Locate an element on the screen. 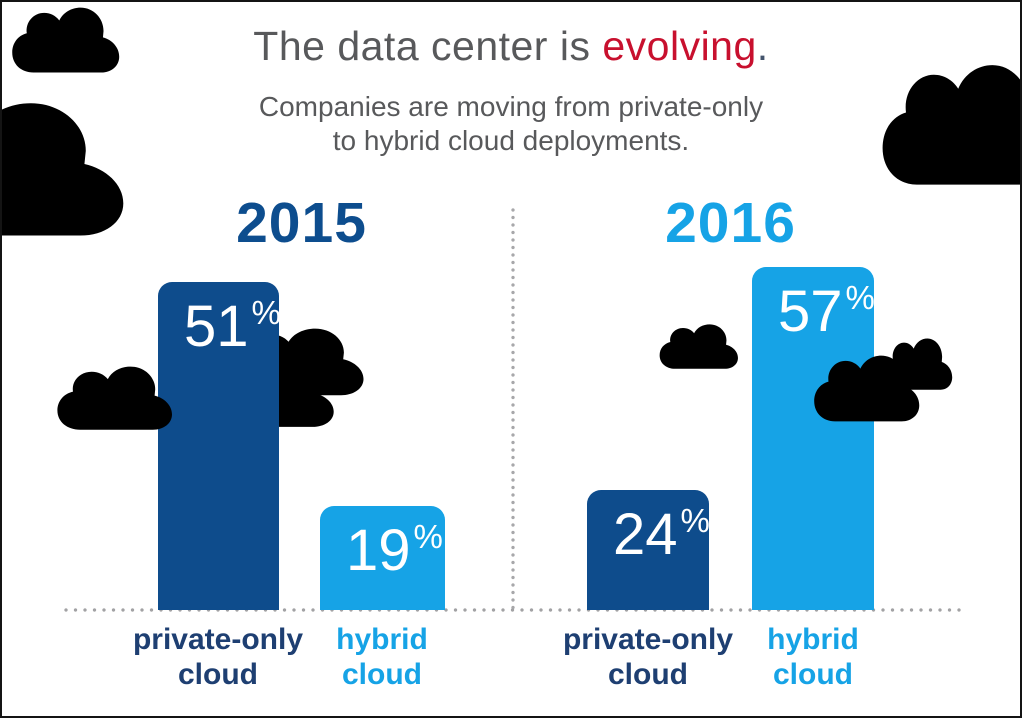 The image size is (1022, 718). bar-2016-private-only: 24% is located at coordinates (648, 550).